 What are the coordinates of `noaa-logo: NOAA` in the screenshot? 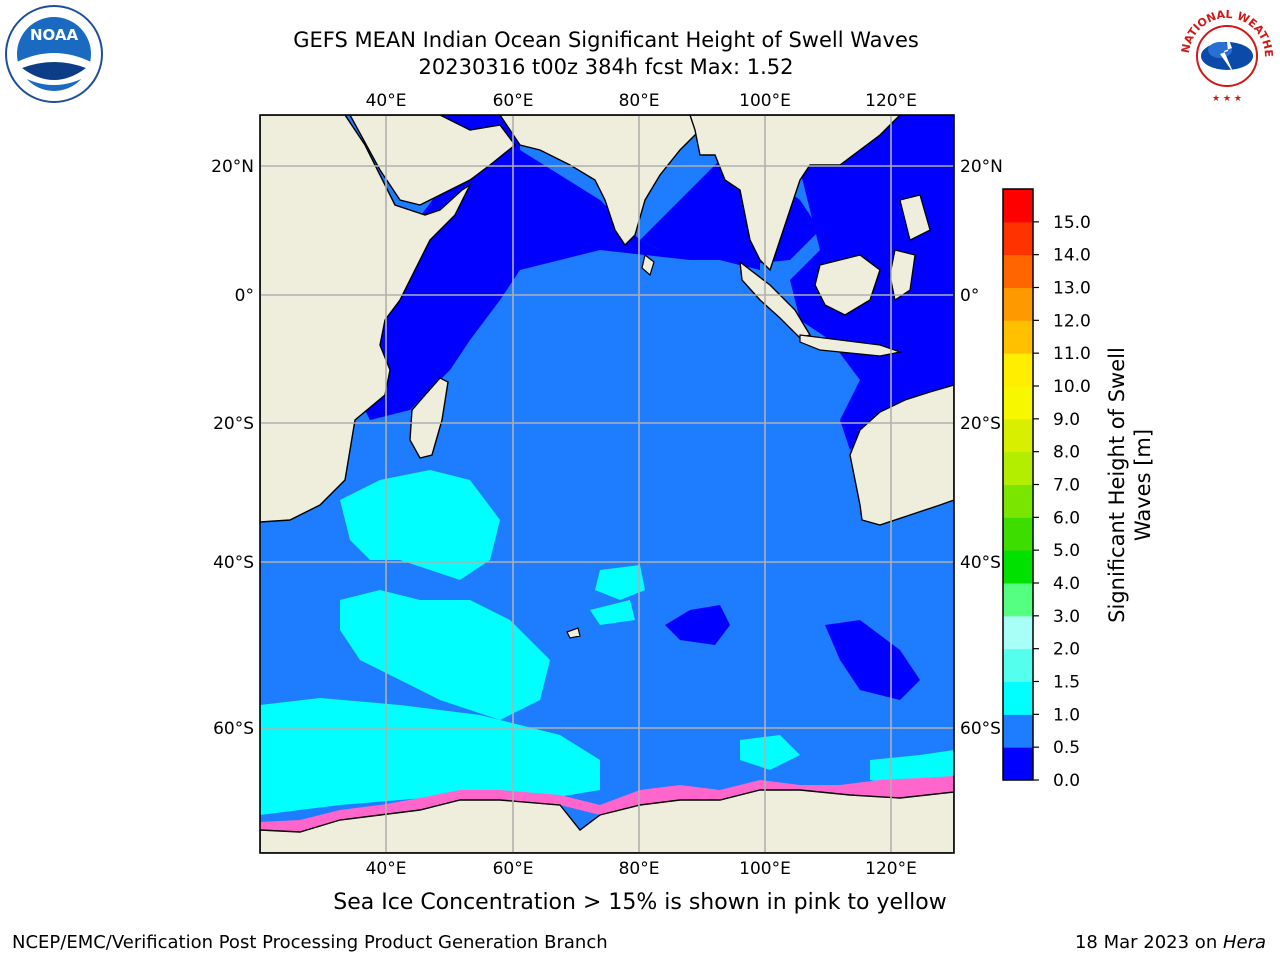 It's located at (54, 54).